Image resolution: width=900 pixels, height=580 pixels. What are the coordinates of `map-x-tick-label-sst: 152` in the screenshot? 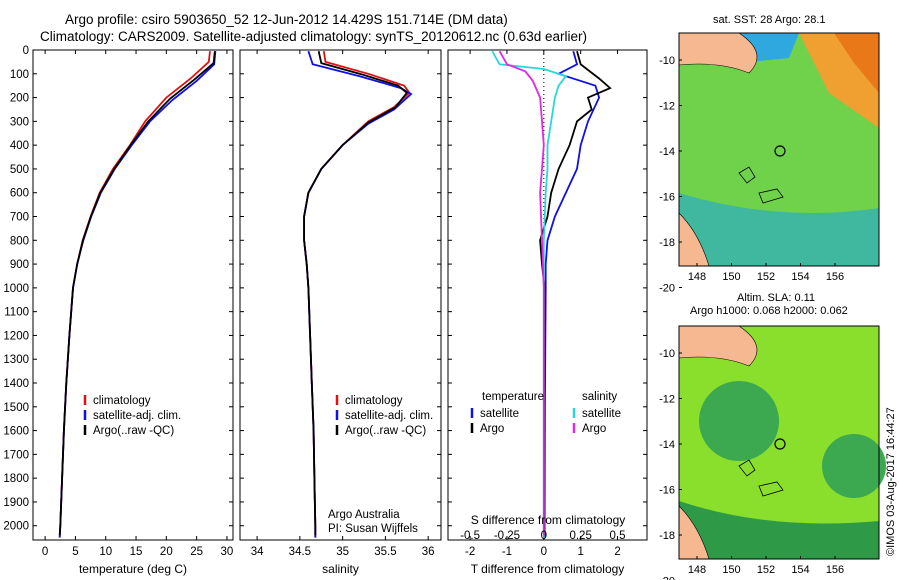 It's located at (766, 277).